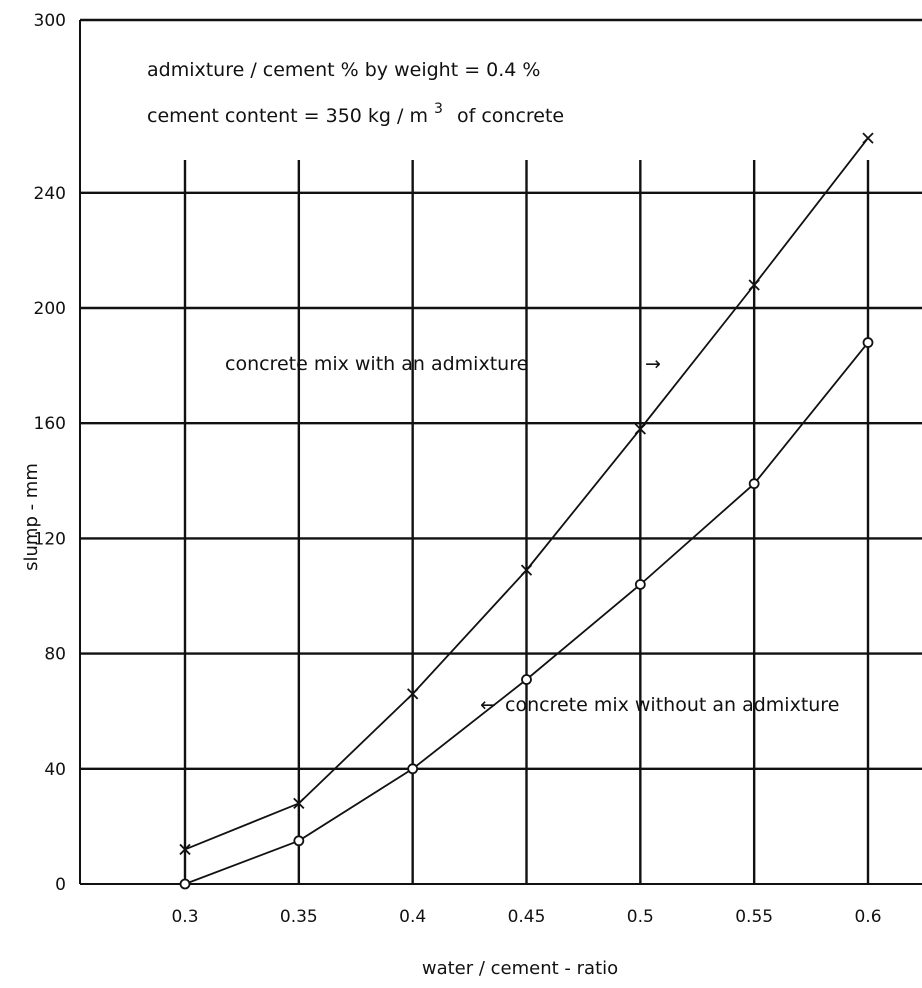 The width and height of the screenshot is (922, 988). Describe the element at coordinates (510, 116) in the screenshot. I see `cement-content-tail: of concrete` at that location.